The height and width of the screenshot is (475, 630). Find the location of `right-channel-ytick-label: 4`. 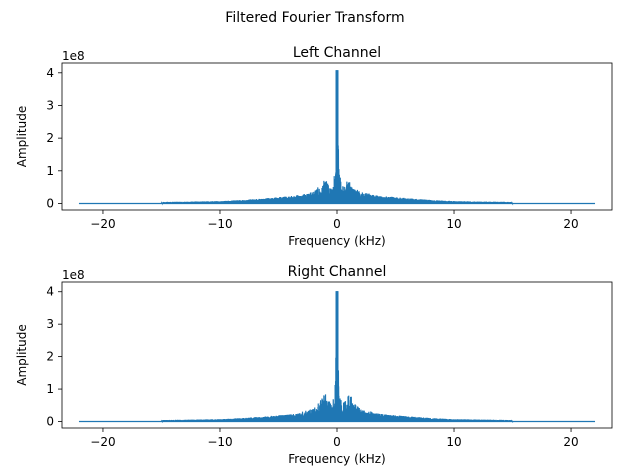

right-channel-ytick-label: 4 is located at coordinates (50, 292).